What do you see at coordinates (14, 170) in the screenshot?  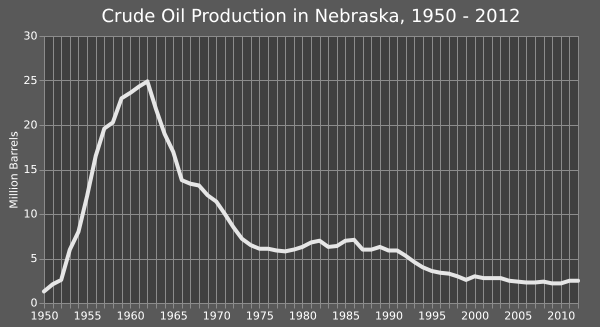 I see `y-axis-title: Million Barrels` at bounding box center [14, 170].